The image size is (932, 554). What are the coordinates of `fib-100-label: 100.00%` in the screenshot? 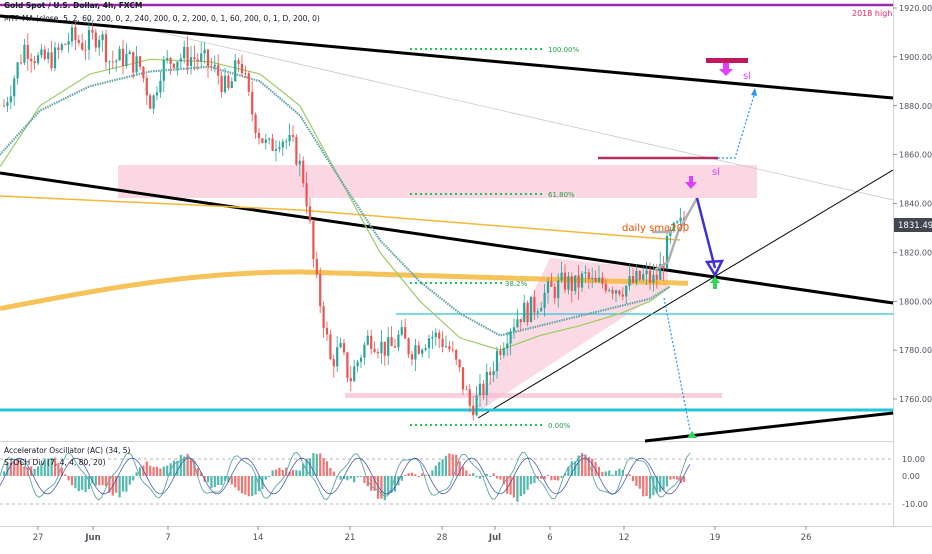 It's located at (563, 50).